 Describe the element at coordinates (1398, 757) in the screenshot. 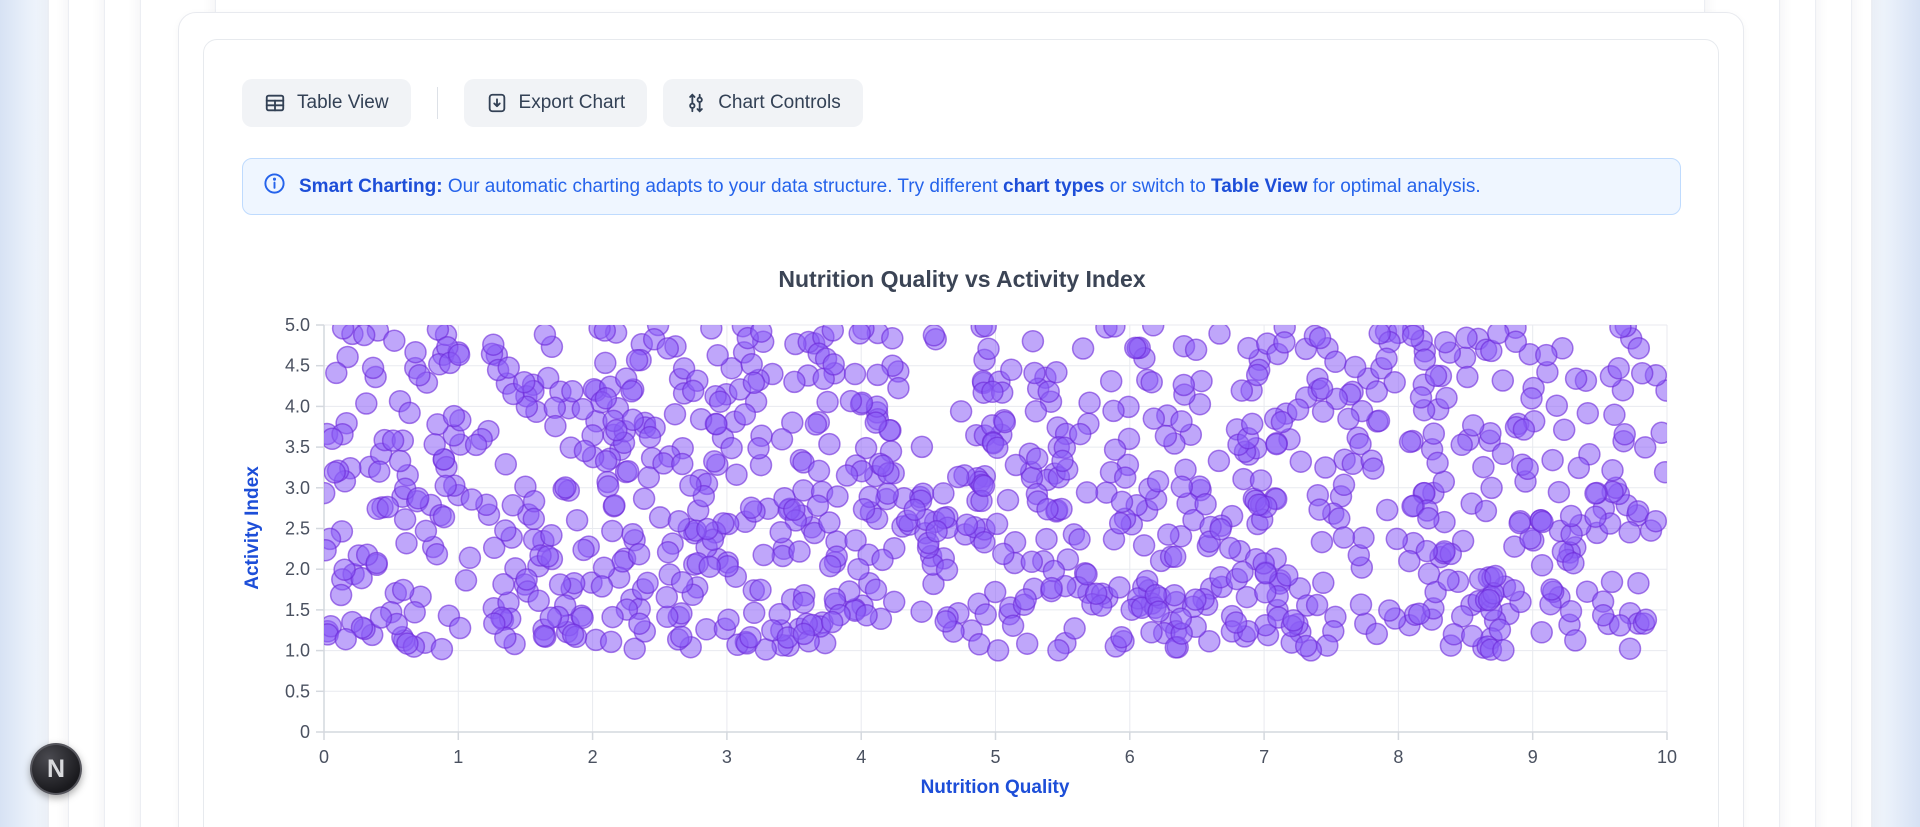

I see `svg-text: 8` at that location.